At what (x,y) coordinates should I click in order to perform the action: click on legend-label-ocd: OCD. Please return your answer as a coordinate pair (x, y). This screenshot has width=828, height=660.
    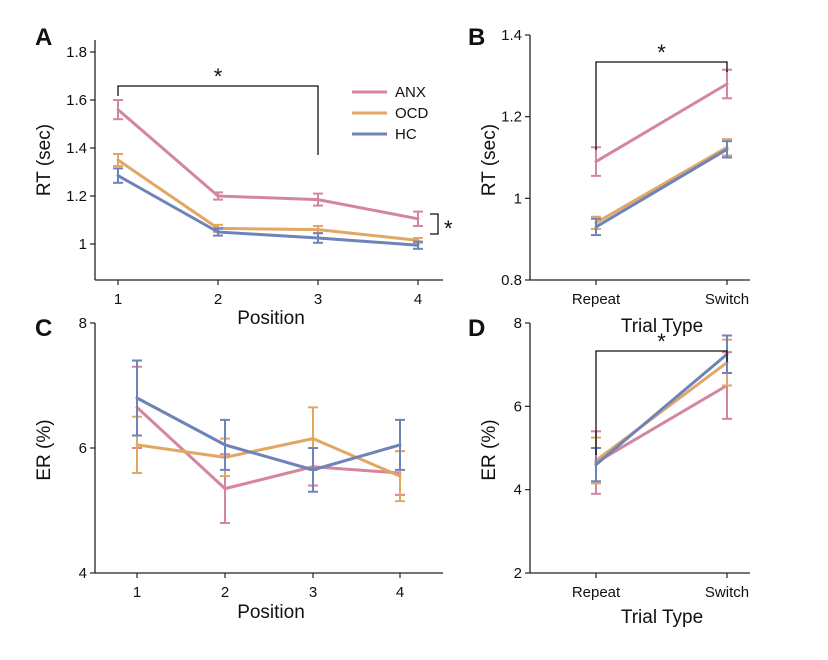
    Looking at the image, I should click on (412, 113).